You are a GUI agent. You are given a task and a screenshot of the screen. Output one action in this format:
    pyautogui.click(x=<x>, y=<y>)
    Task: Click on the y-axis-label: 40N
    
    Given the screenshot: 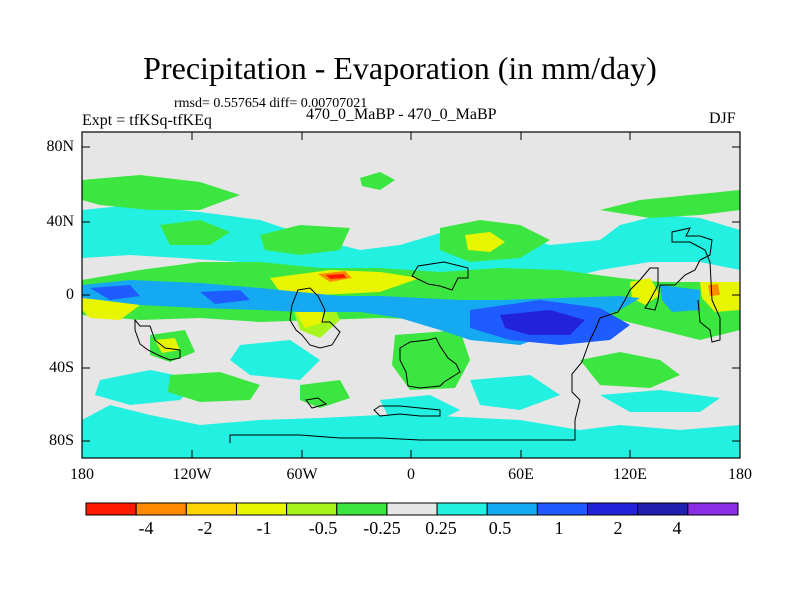 What is the action you would take?
    pyautogui.click(x=60, y=221)
    